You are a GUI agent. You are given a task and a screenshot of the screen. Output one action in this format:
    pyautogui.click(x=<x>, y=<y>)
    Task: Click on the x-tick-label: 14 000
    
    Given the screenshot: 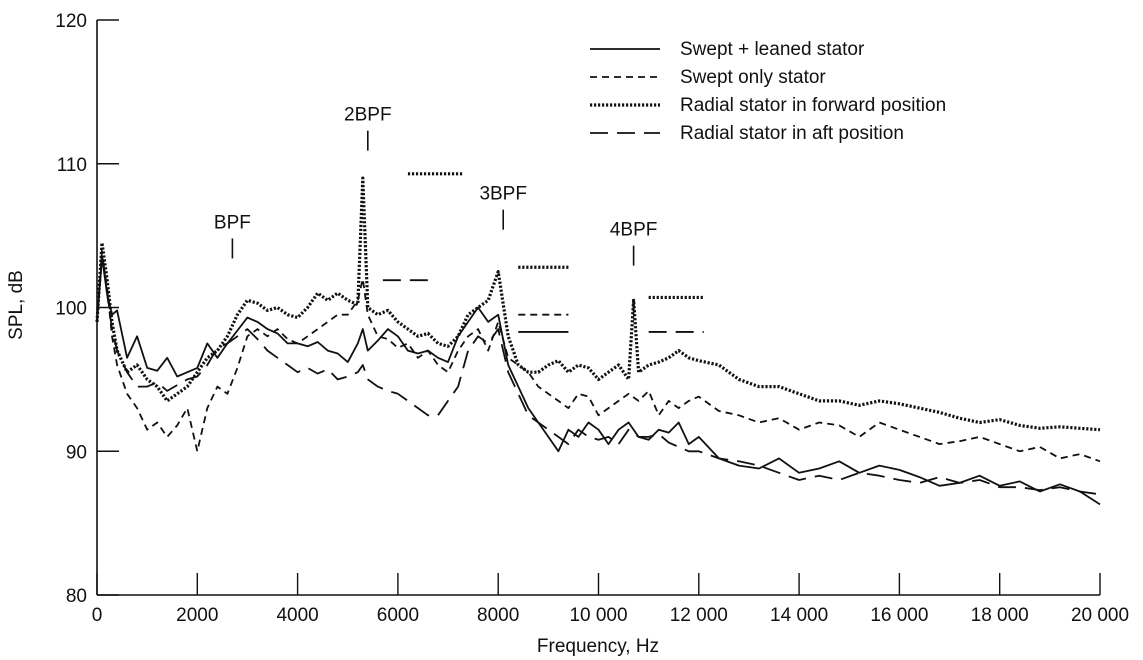 What is the action you would take?
    pyautogui.click(x=799, y=615)
    